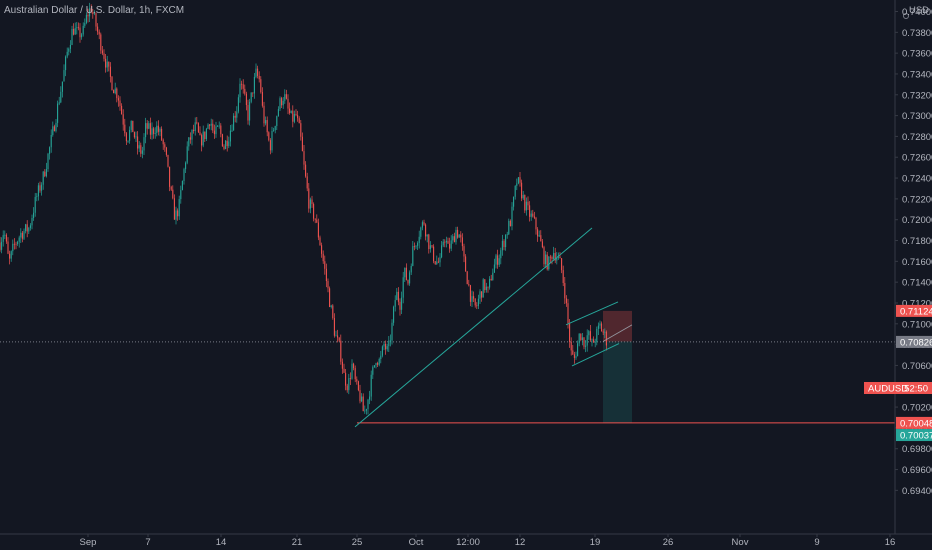 Image resolution: width=932 pixels, height=550 pixels. I want to click on symbol-tag-bg, so click(898, 388).